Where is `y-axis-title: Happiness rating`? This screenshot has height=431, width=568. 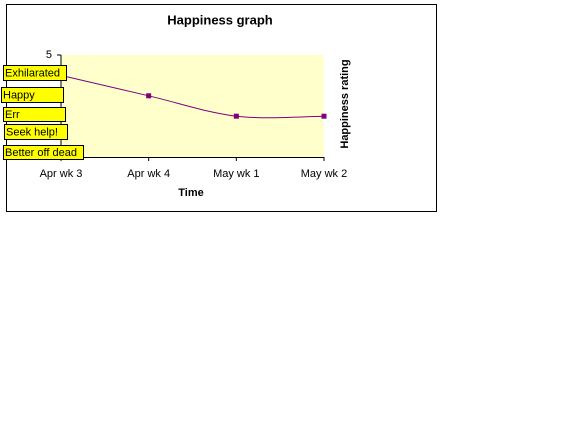
y-axis-title: Happiness rating is located at coordinates (345, 103).